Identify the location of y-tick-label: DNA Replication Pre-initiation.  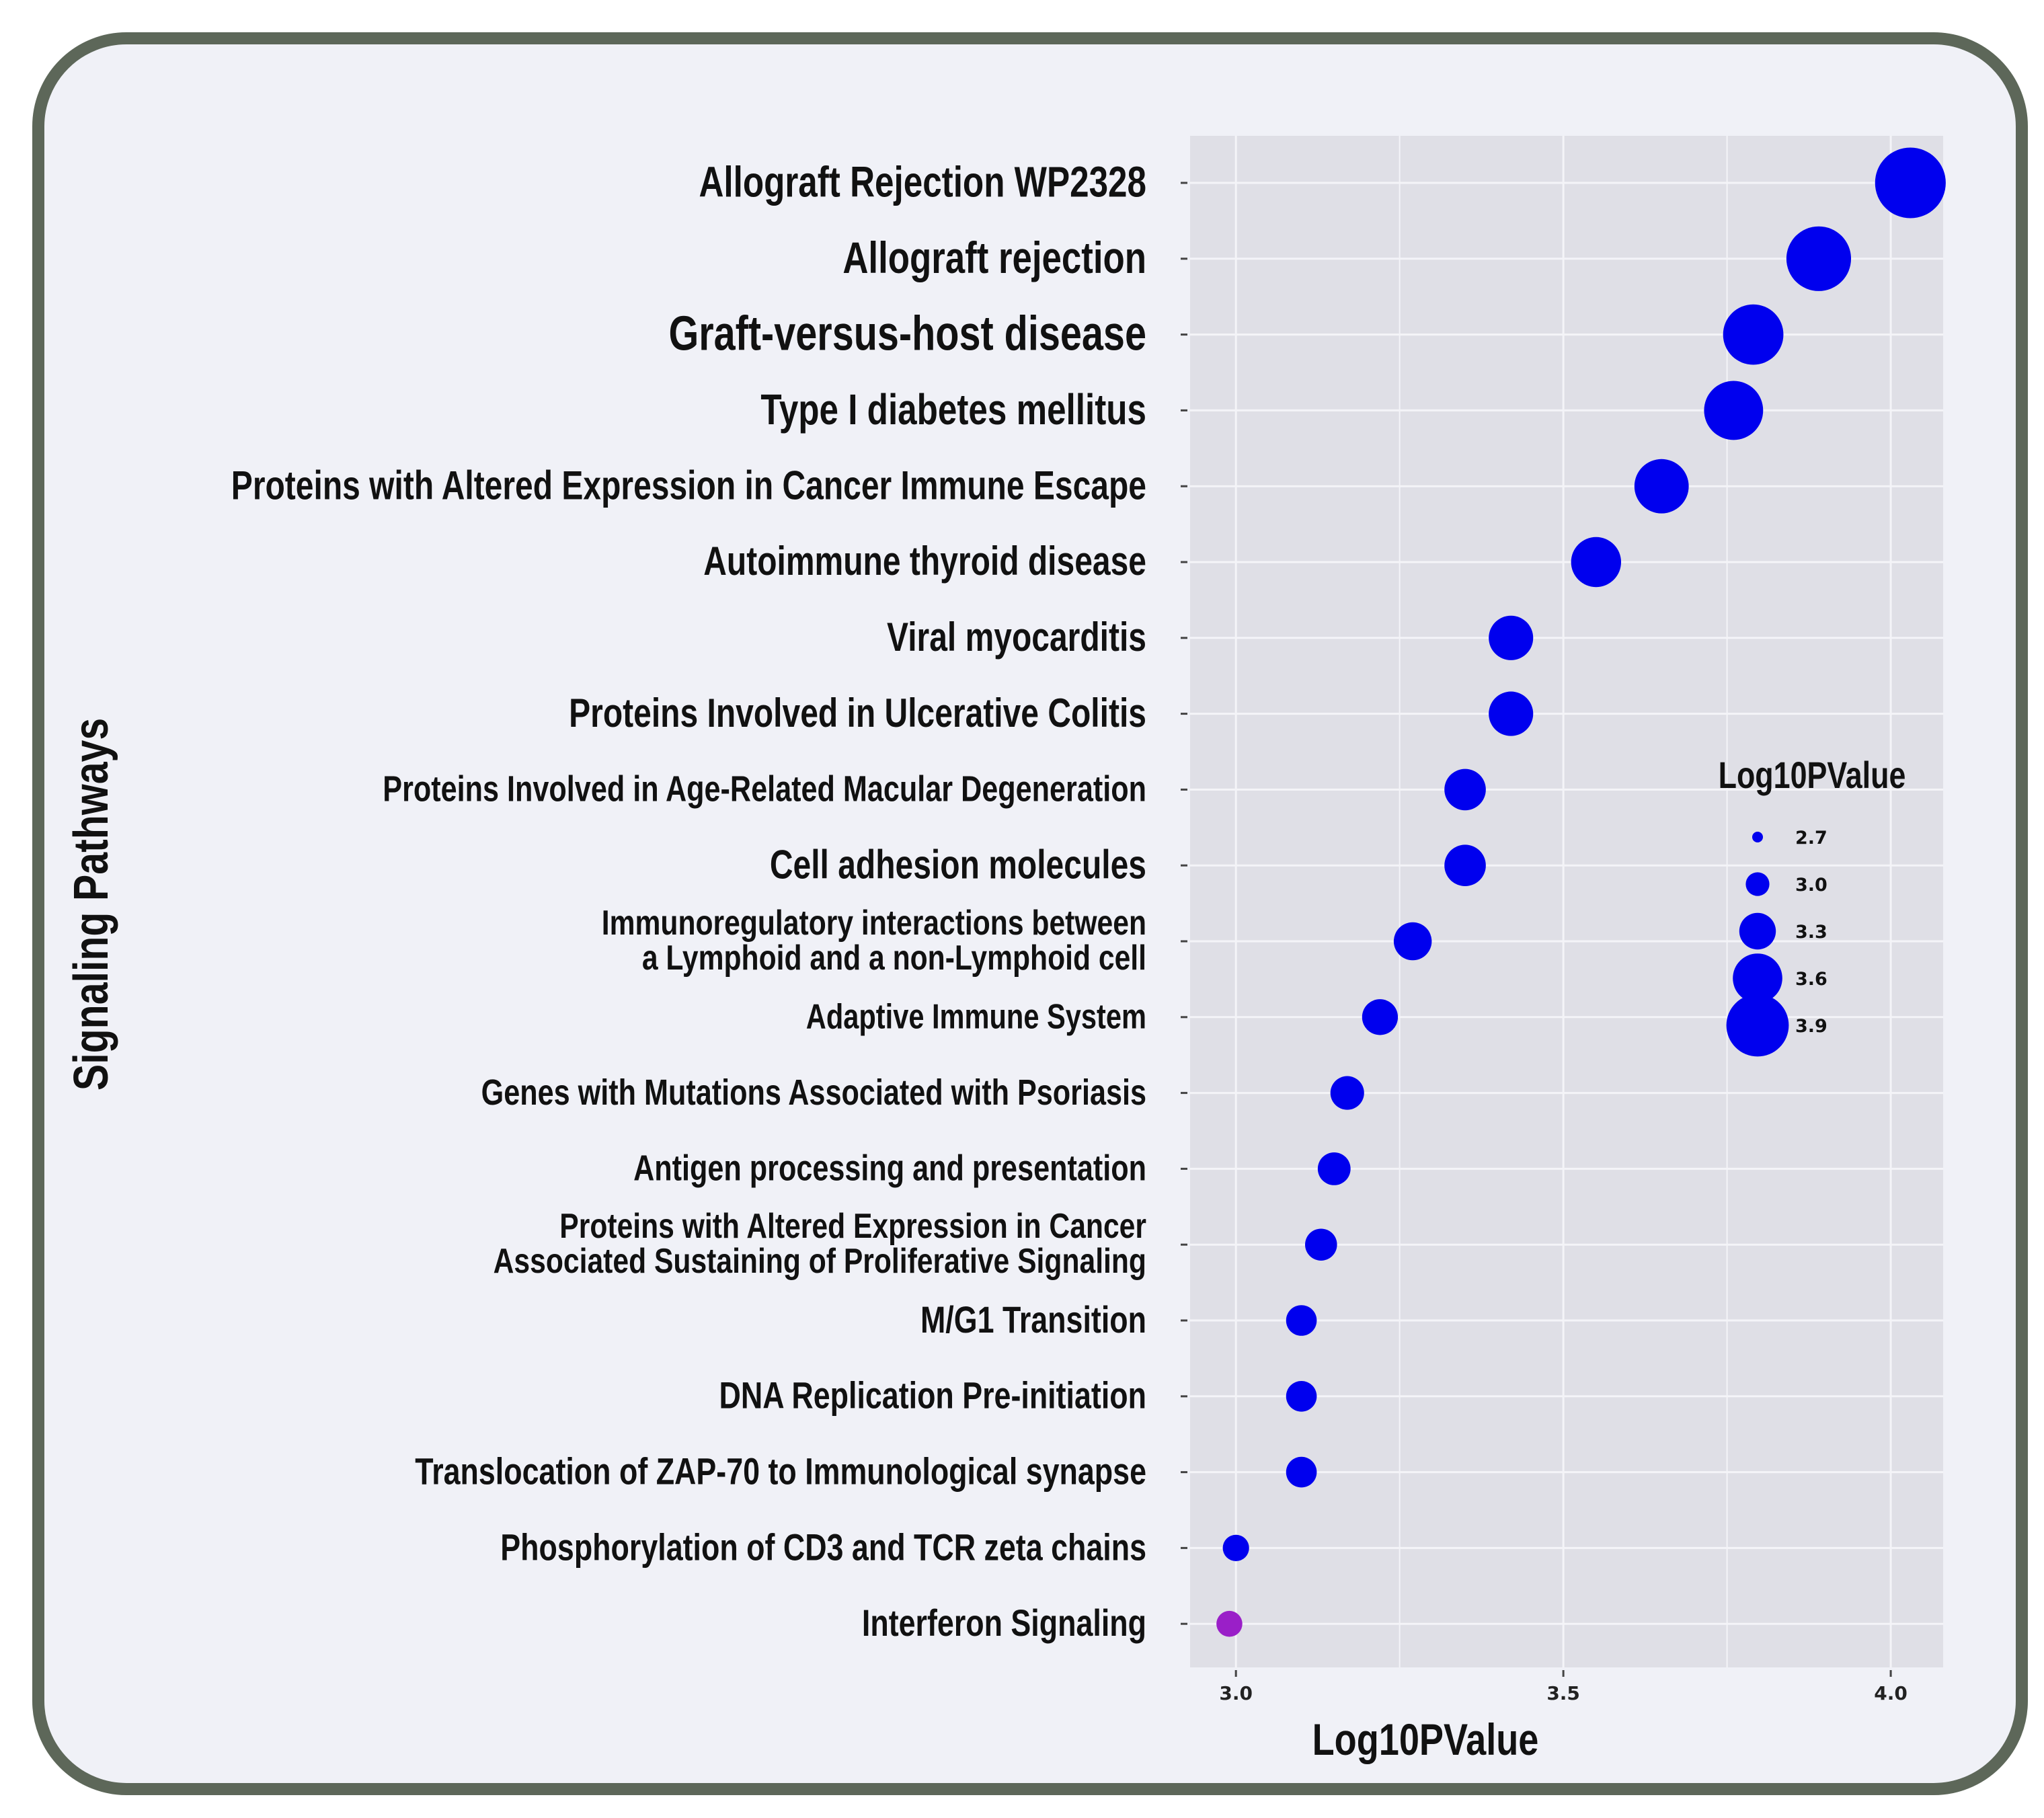
(933, 1395).